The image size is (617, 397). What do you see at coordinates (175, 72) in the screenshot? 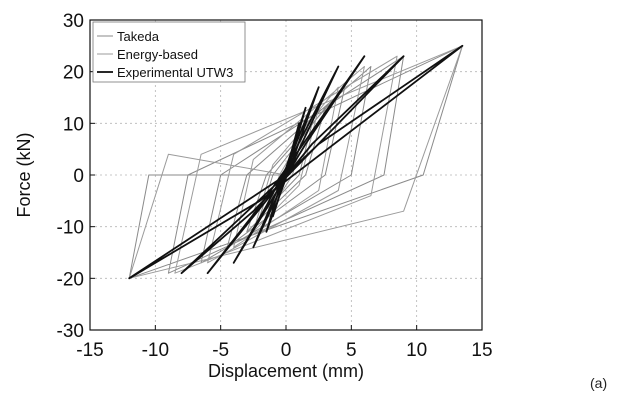
I see `legend-label-3: Experimental UTW3` at bounding box center [175, 72].